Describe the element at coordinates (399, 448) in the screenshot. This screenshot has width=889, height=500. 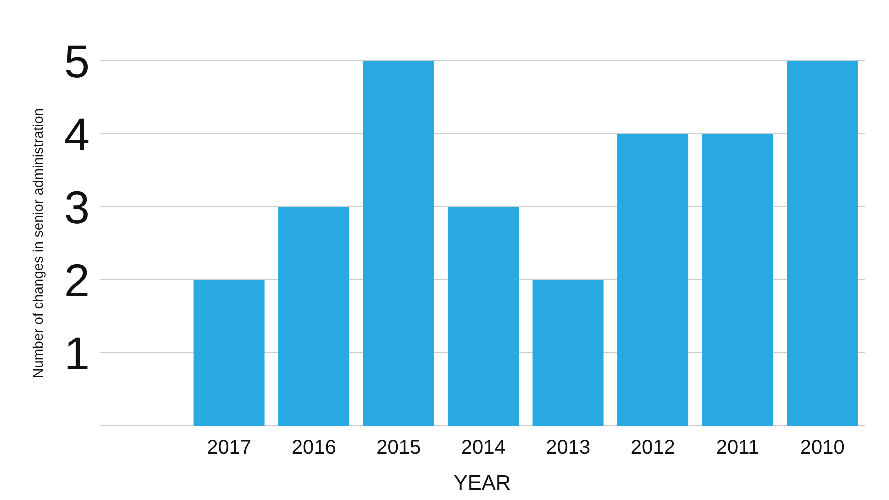
I see `x-tick-label: 2015` at that location.